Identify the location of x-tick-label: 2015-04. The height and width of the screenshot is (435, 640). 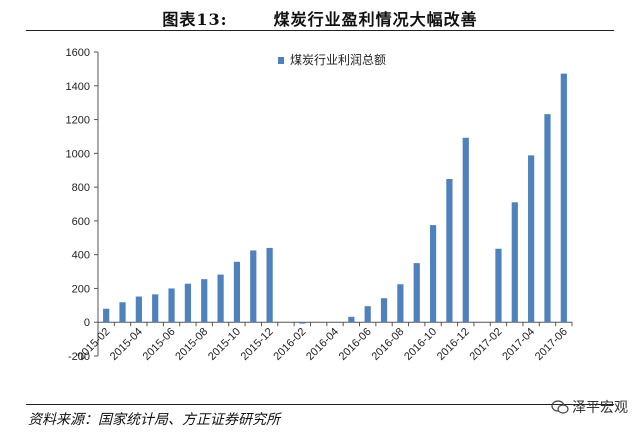
(126, 344).